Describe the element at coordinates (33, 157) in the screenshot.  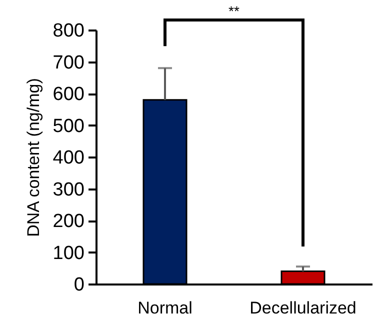
I see `y-axis-title: DNA content (ng/mg)` at that location.